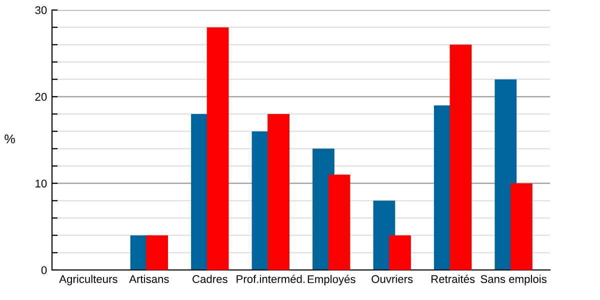 This screenshot has height=300, width=600. Describe the element at coordinates (41, 184) in the screenshot. I see `y-tick-label: 10` at that location.